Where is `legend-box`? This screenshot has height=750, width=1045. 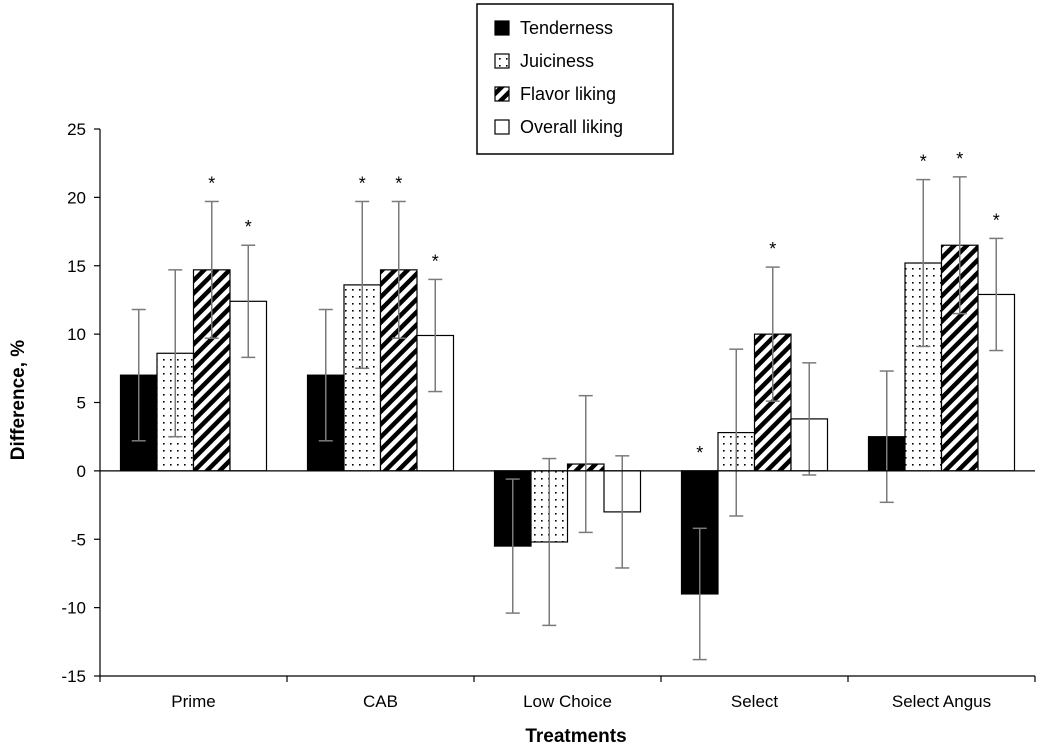
legend-box is located at coordinates (575, 79).